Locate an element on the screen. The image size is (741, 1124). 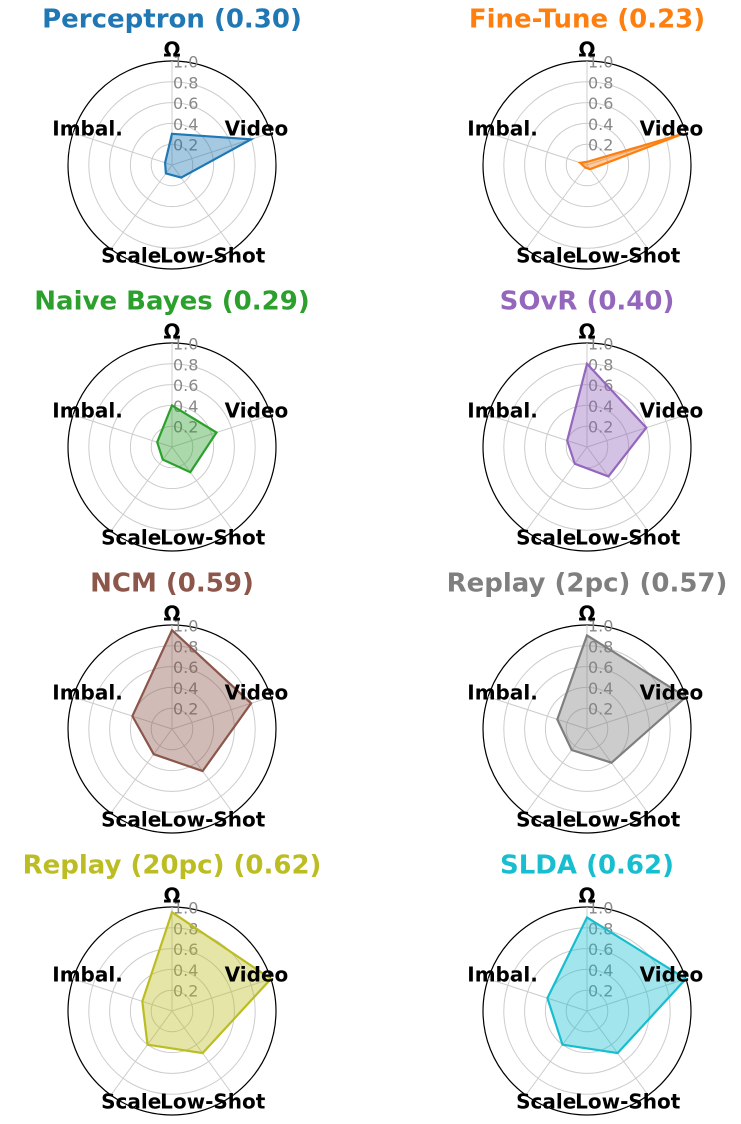
chart-title: Naive Bayes (0.29) is located at coordinates (171, 302).